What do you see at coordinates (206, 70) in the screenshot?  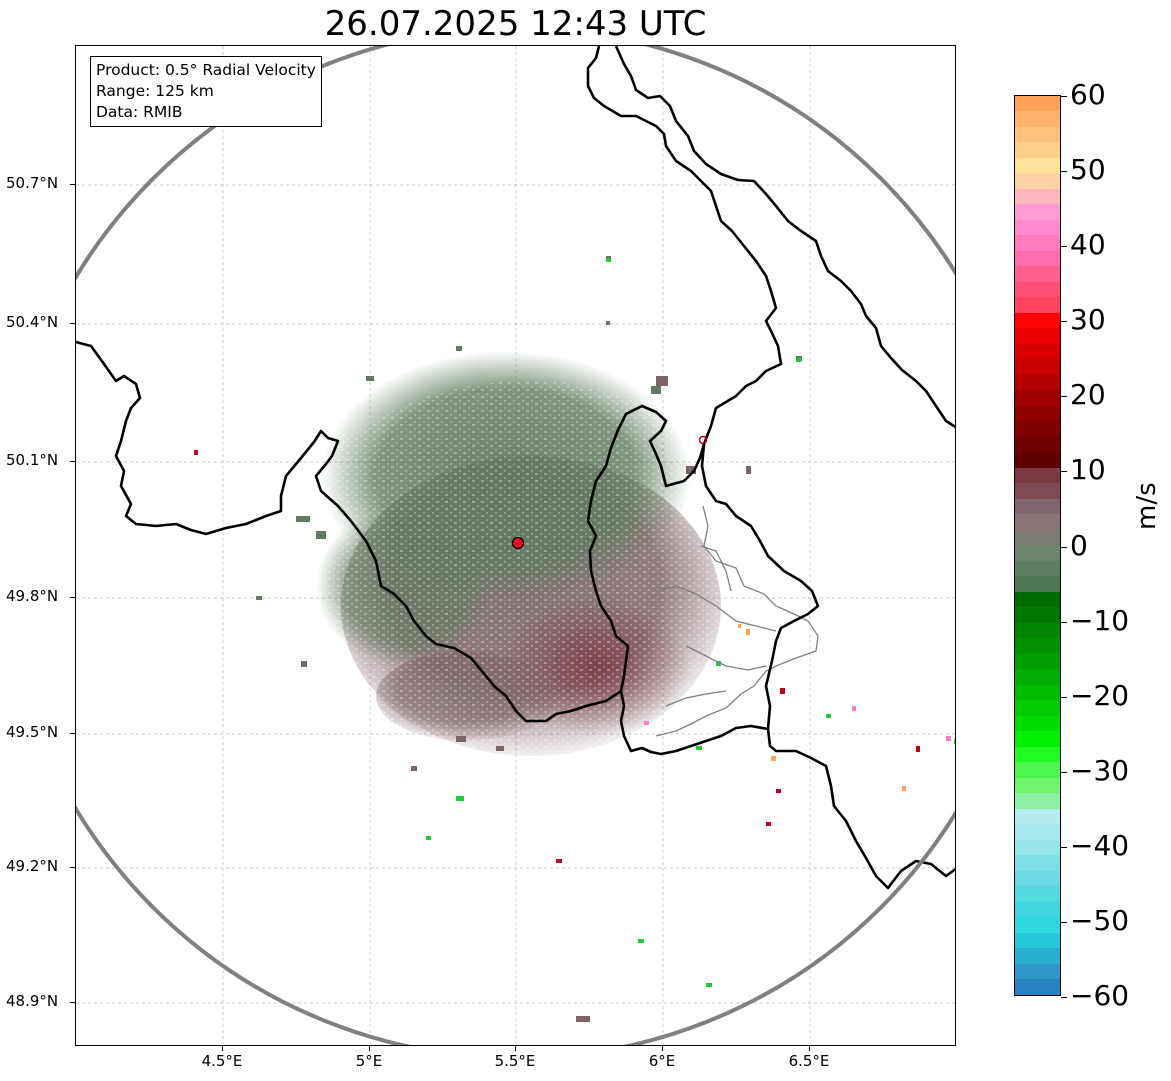 I see `product-label: Product: 0.5° Radial Velocity` at bounding box center [206, 70].